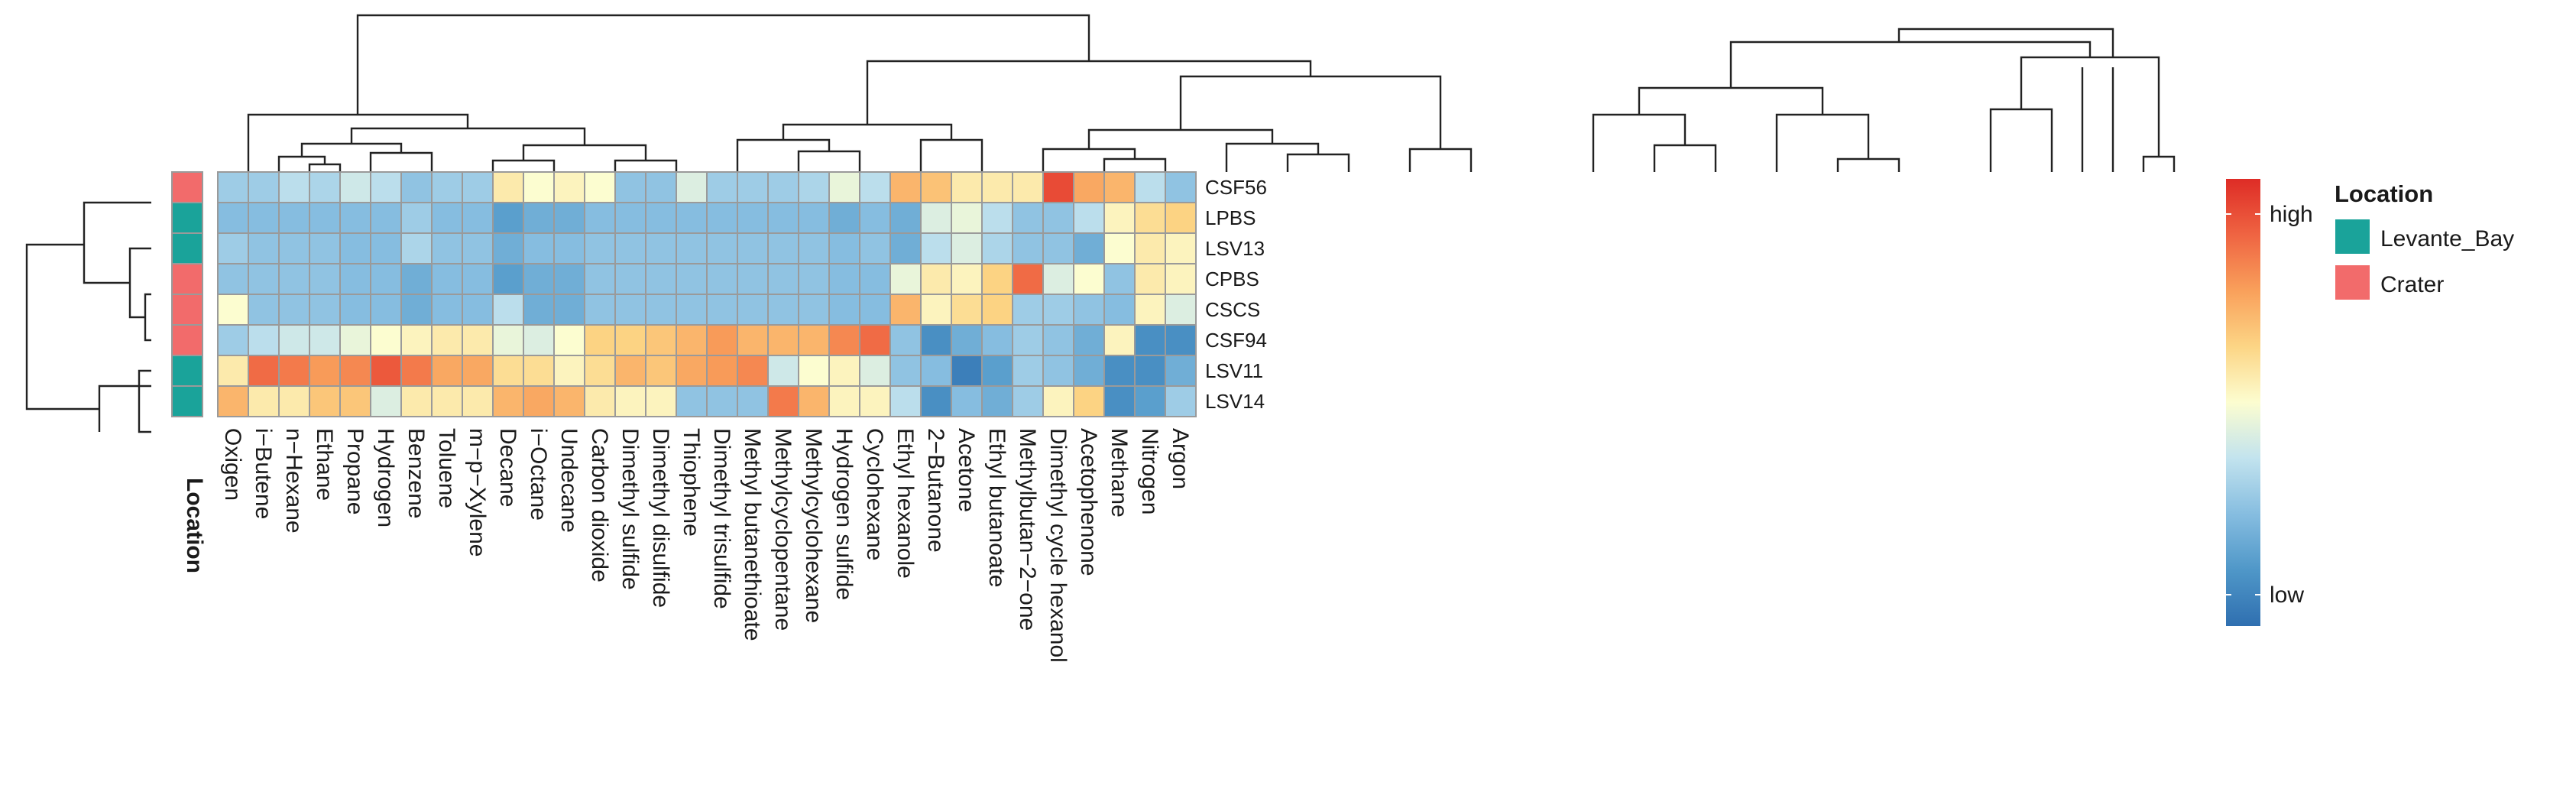  Describe the element at coordinates (782, 529) in the screenshot. I see `column-label-methylcyclopentane: Methylcyclopentane` at that location.